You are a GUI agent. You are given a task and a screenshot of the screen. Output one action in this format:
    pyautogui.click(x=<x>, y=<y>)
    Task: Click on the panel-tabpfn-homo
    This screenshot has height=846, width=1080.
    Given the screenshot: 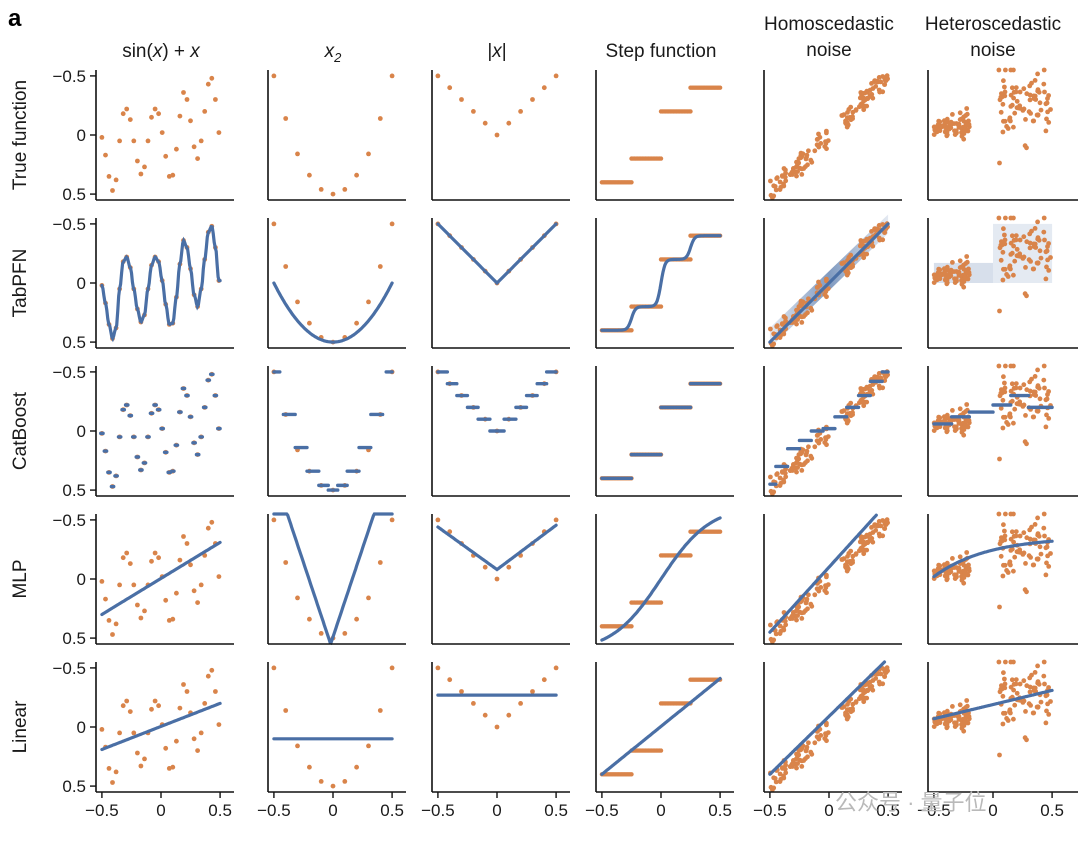 What is the action you would take?
    pyautogui.click(x=832, y=281)
    